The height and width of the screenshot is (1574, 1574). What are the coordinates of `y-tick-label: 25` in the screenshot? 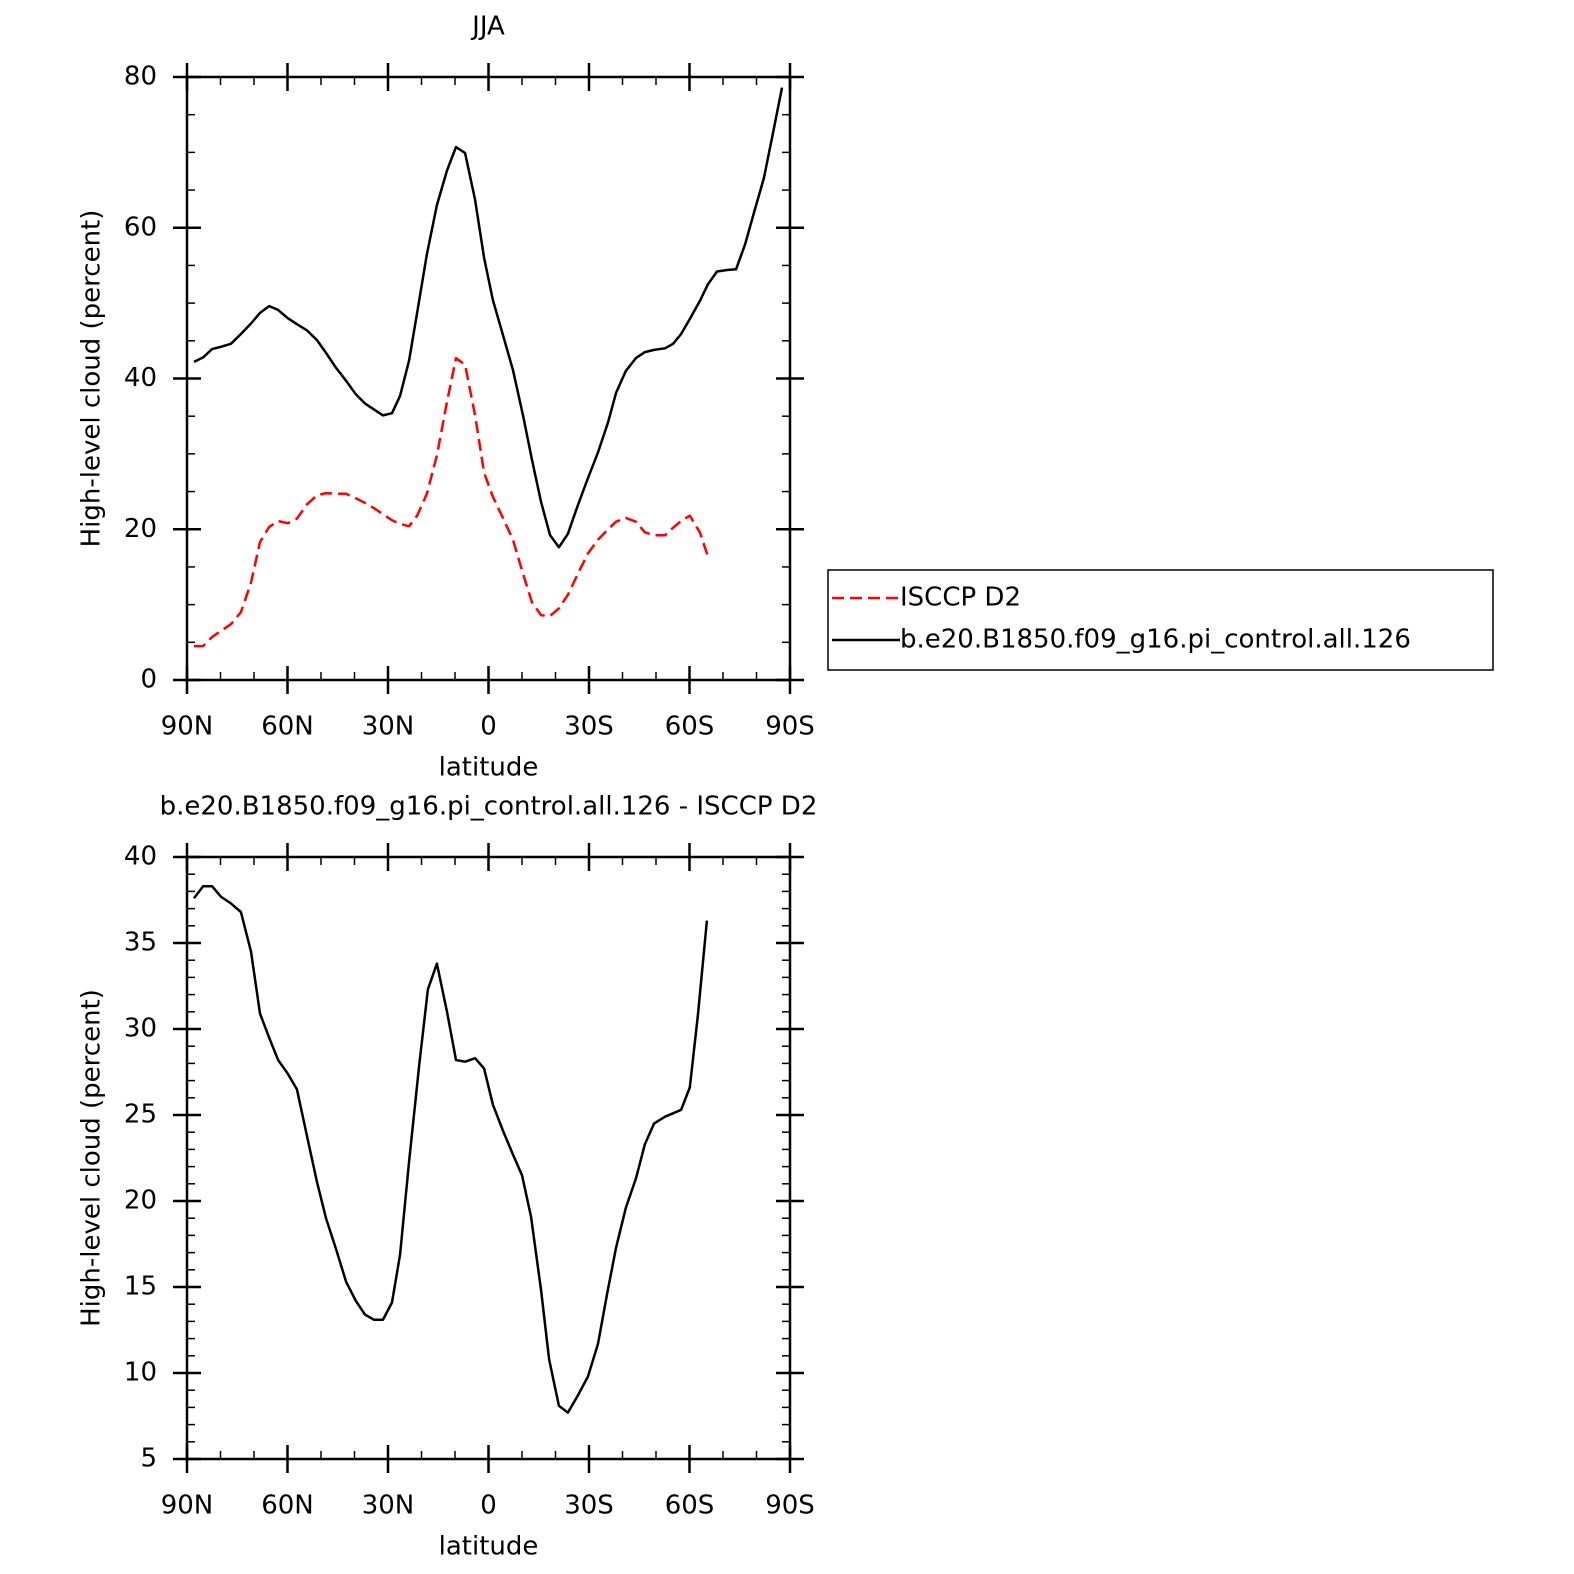 It's located at (140, 1115).